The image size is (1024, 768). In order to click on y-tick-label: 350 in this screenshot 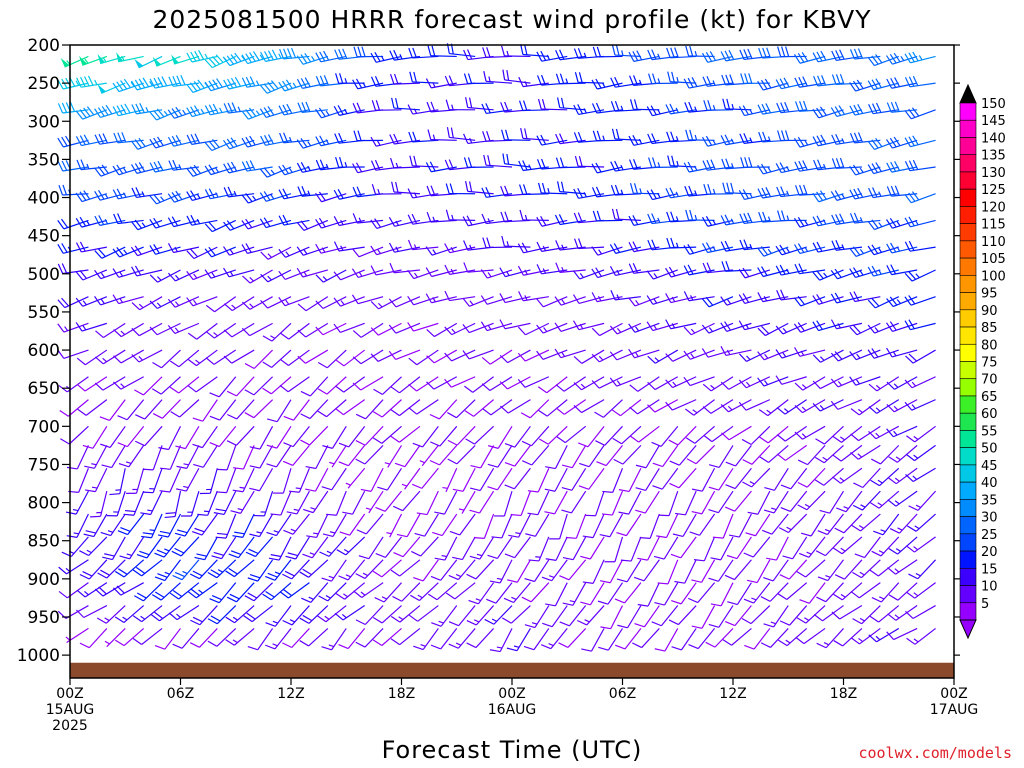, I will do `click(44, 160)`.